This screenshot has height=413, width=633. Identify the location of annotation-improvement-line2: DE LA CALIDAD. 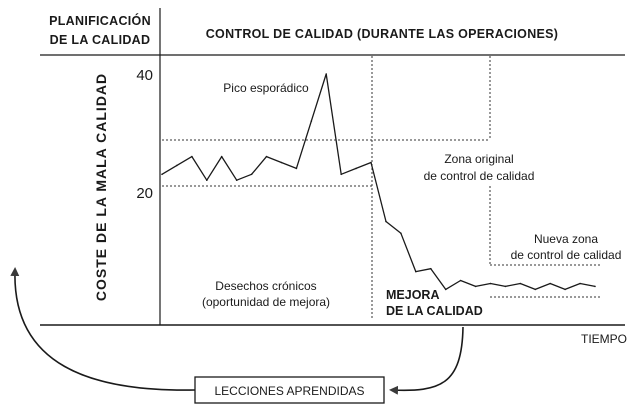
(434, 311).